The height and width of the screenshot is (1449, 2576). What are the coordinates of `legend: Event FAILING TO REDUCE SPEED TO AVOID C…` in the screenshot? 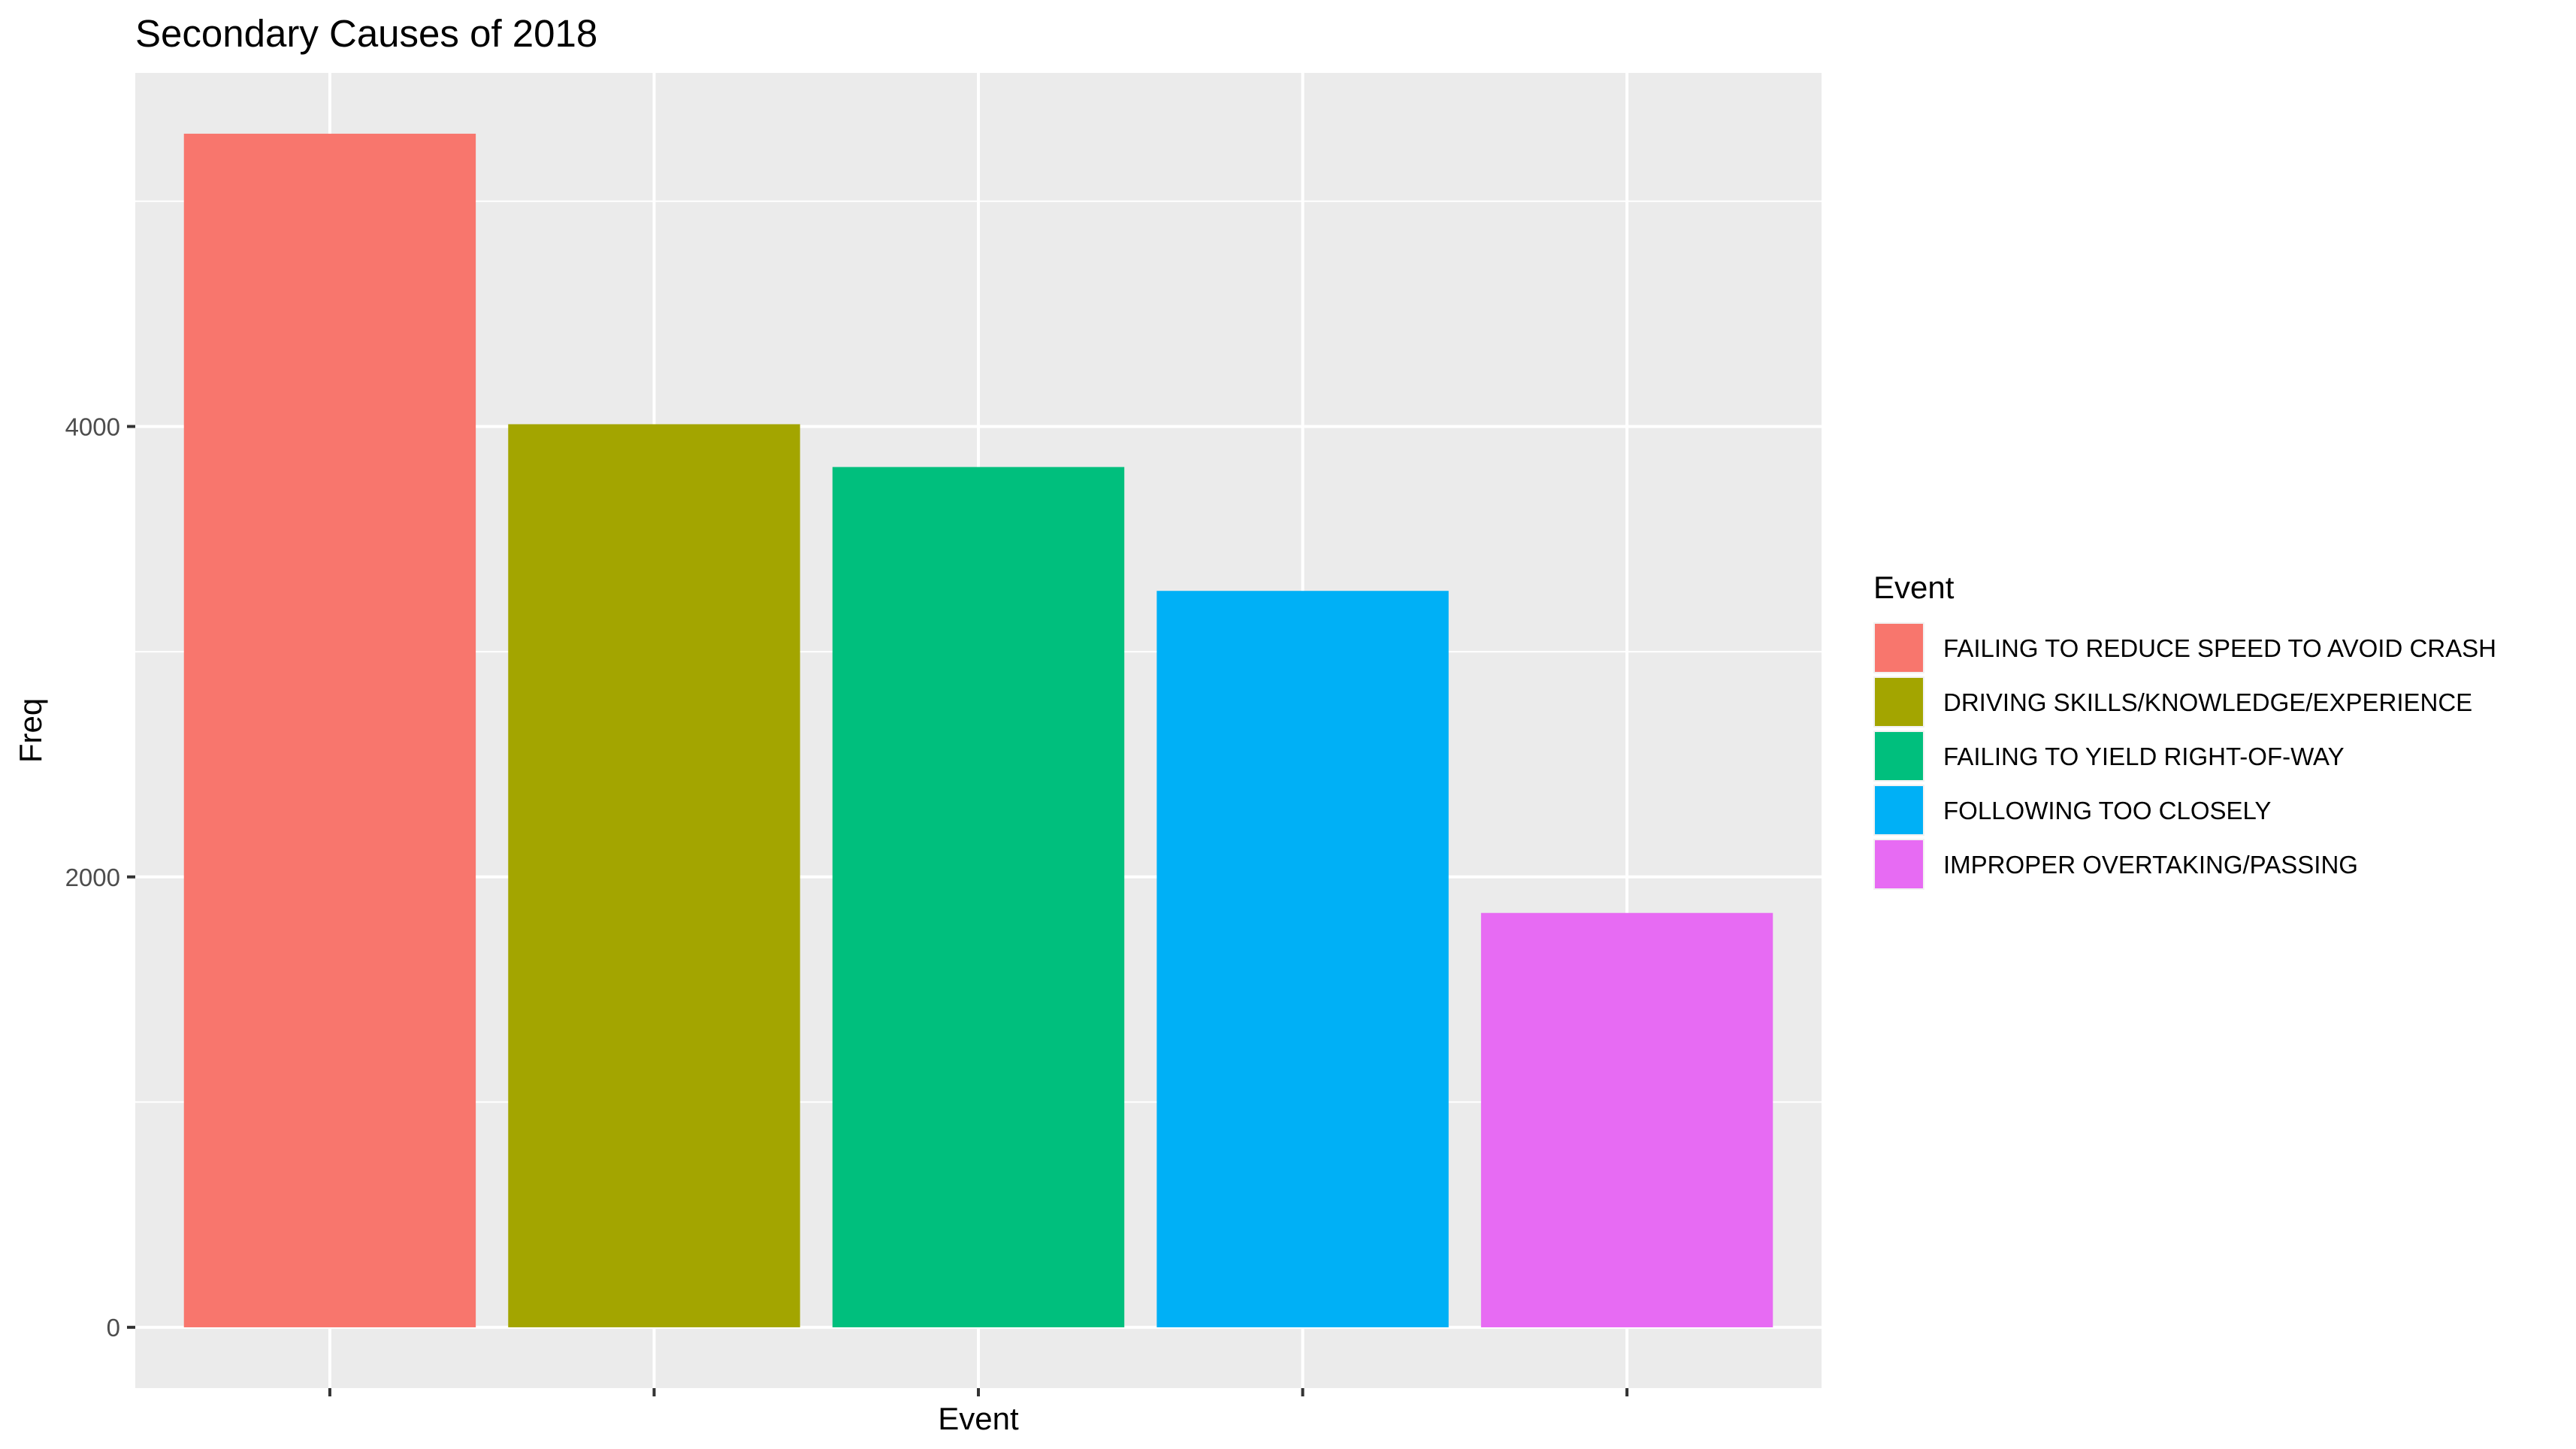 It's located at (2185, 730).